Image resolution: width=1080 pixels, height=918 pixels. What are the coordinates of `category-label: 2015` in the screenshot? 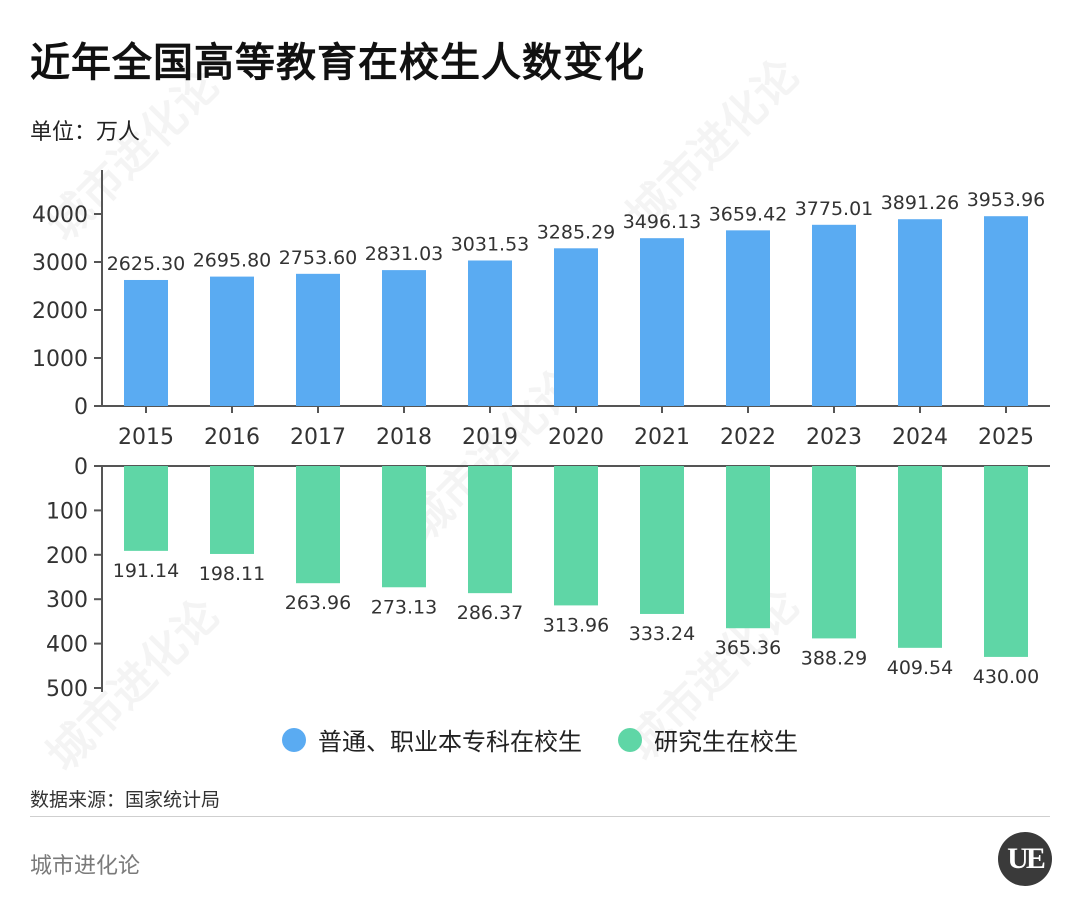 It's located at (146, 437).